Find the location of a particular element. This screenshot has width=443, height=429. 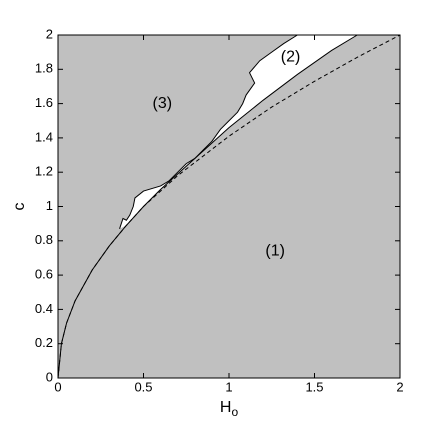

y-tick-label: 1.8 is located at coordinates (44, 68).